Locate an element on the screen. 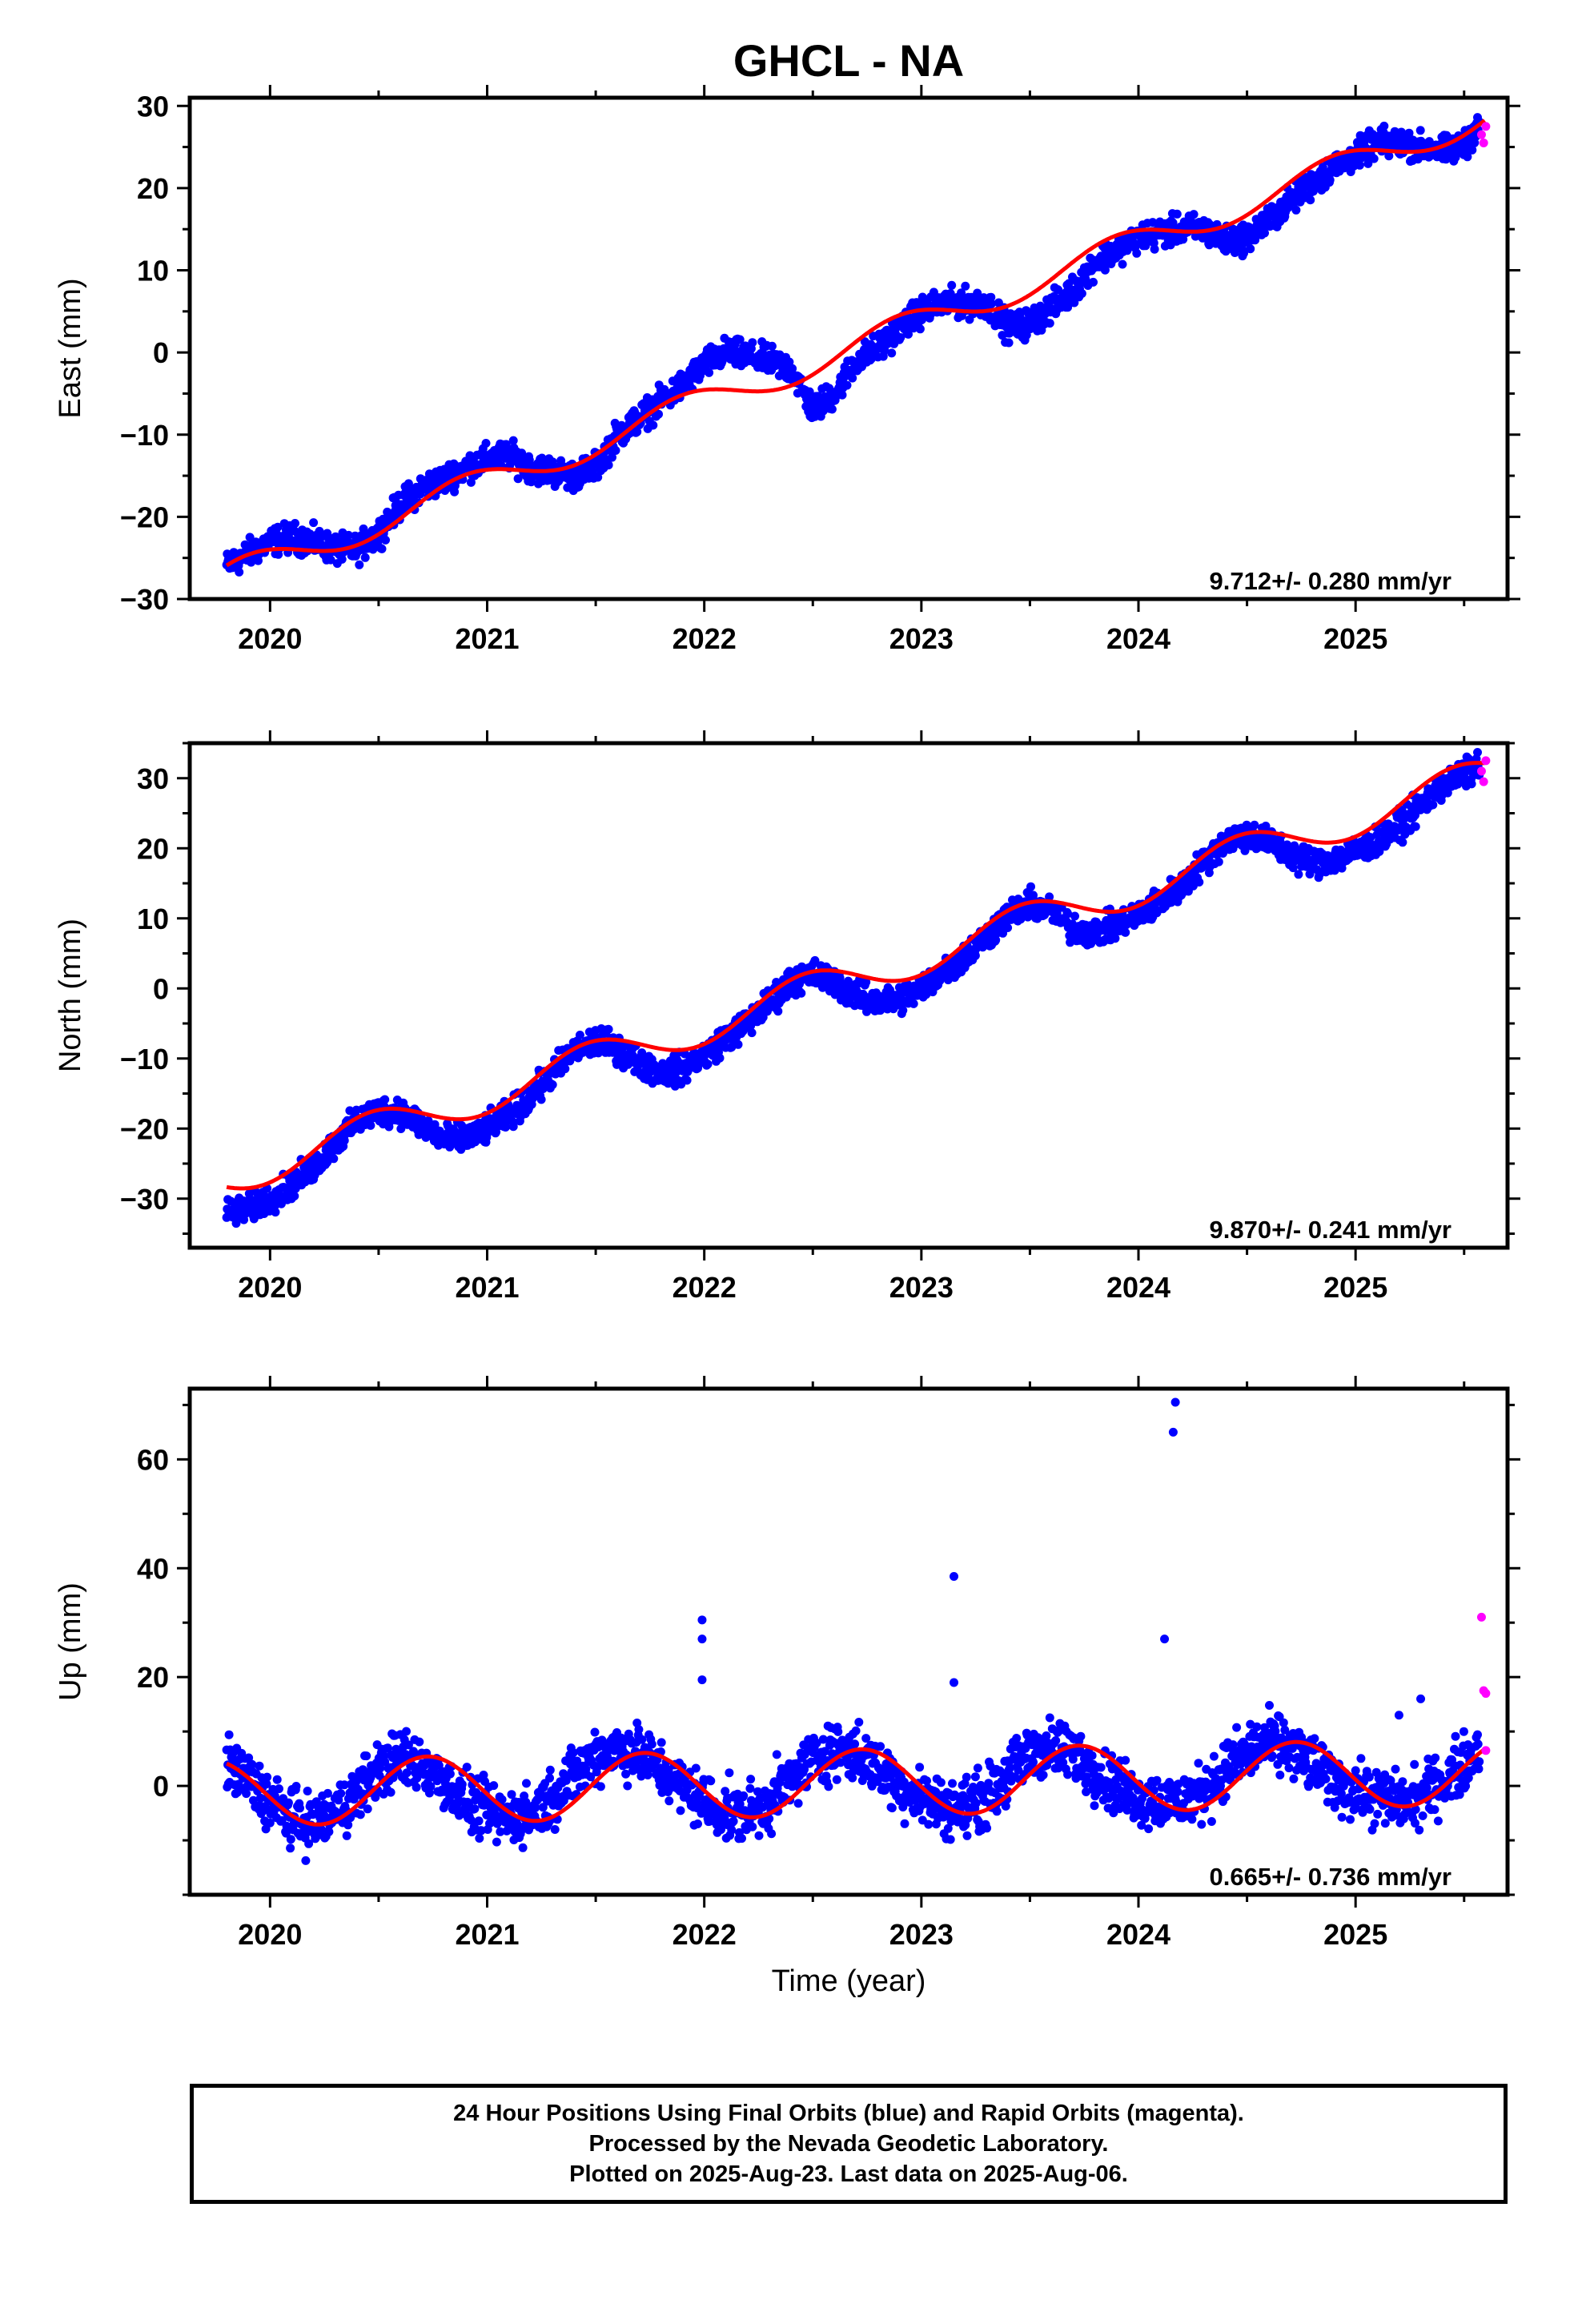  y-axis-label: North (mm) is located at coordinates (70, 995).